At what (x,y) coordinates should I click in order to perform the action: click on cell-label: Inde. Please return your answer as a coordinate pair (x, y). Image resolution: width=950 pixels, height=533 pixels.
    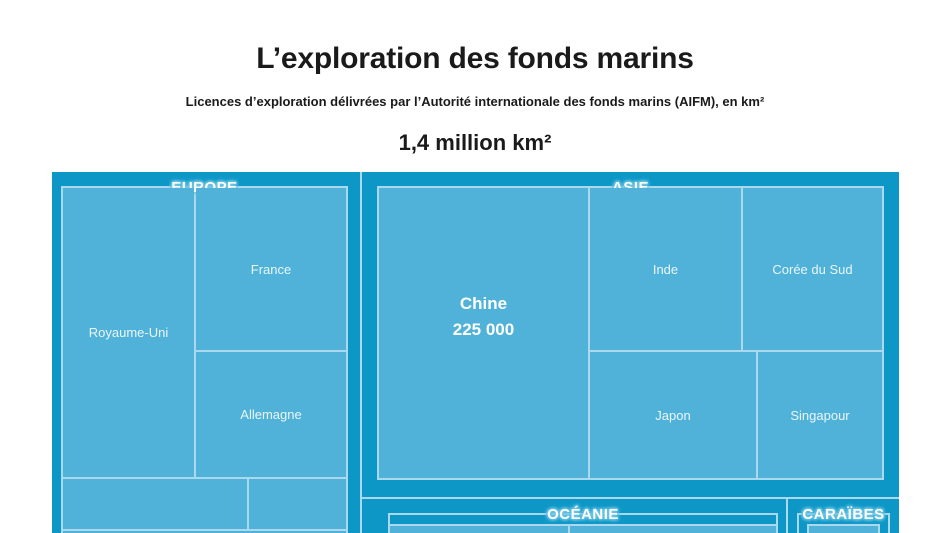
    Looking at the image, I should click on (665, 269).